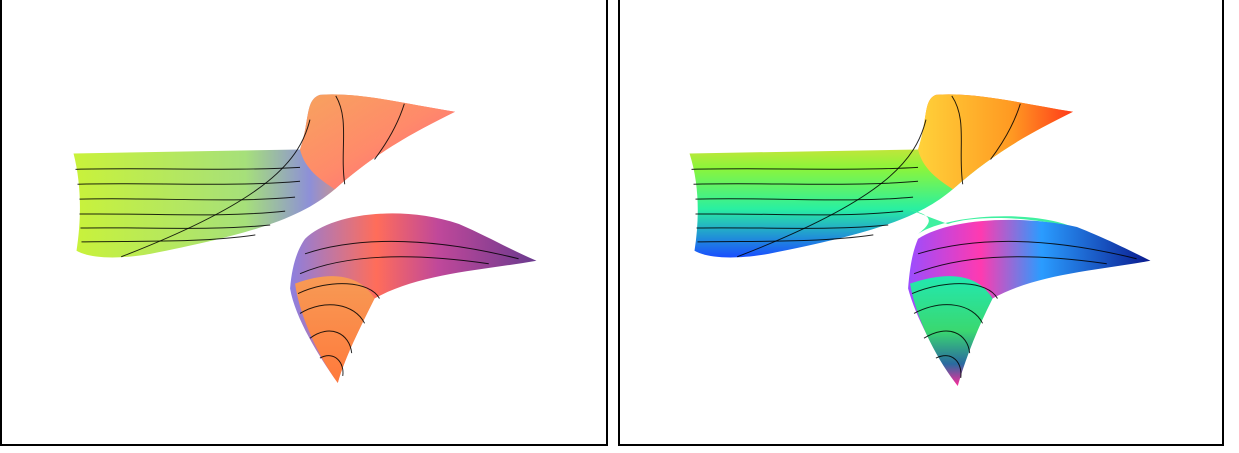  I want to click on surface-lower-front-right, so click(951, 331).